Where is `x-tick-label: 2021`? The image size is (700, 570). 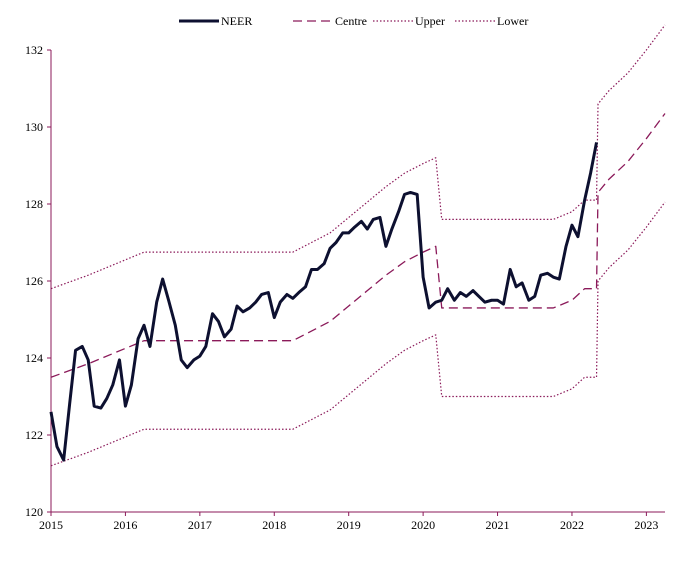
x-tick-label: 2021 is located at coordinates (498, 525).